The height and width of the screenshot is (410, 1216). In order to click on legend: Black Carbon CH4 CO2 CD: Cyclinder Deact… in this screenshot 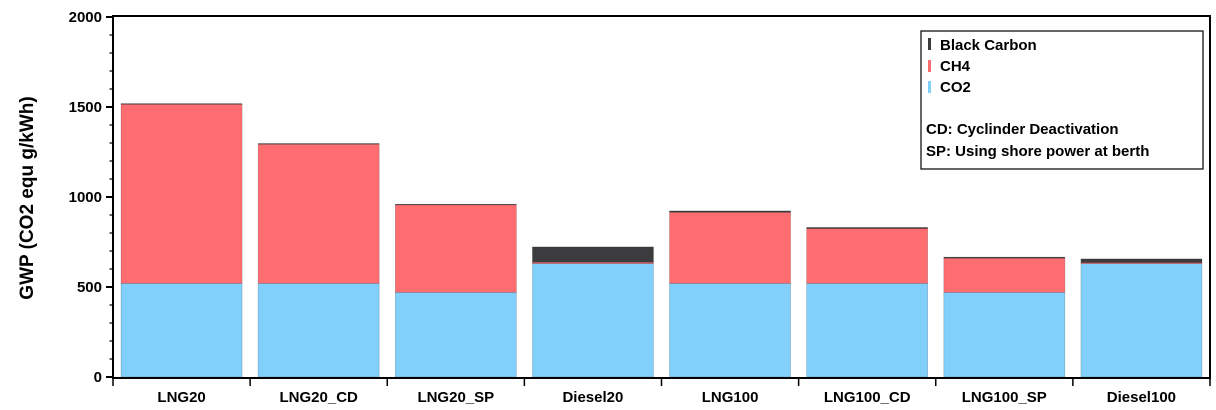, I will do `click(1062, 100)`.